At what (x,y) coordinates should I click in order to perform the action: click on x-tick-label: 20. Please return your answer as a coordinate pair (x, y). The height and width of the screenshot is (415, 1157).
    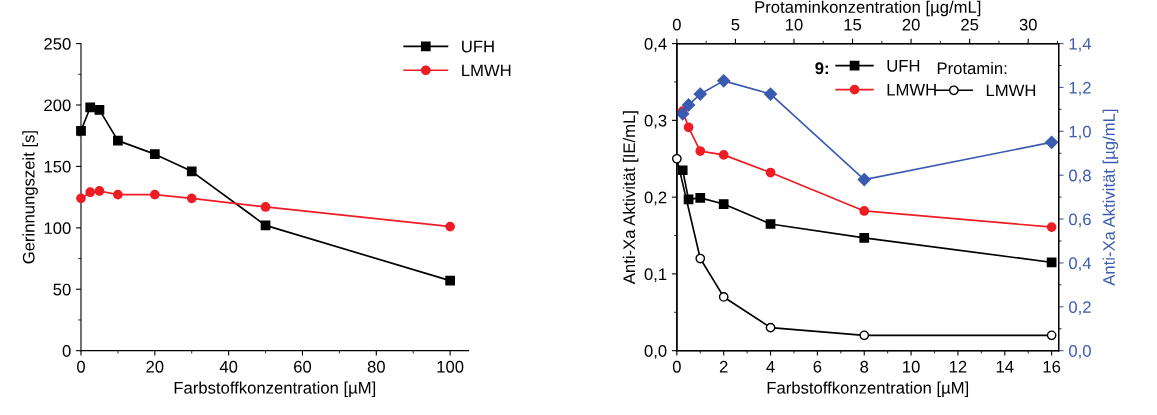
    Looking at the image, I should click on (155, 366).